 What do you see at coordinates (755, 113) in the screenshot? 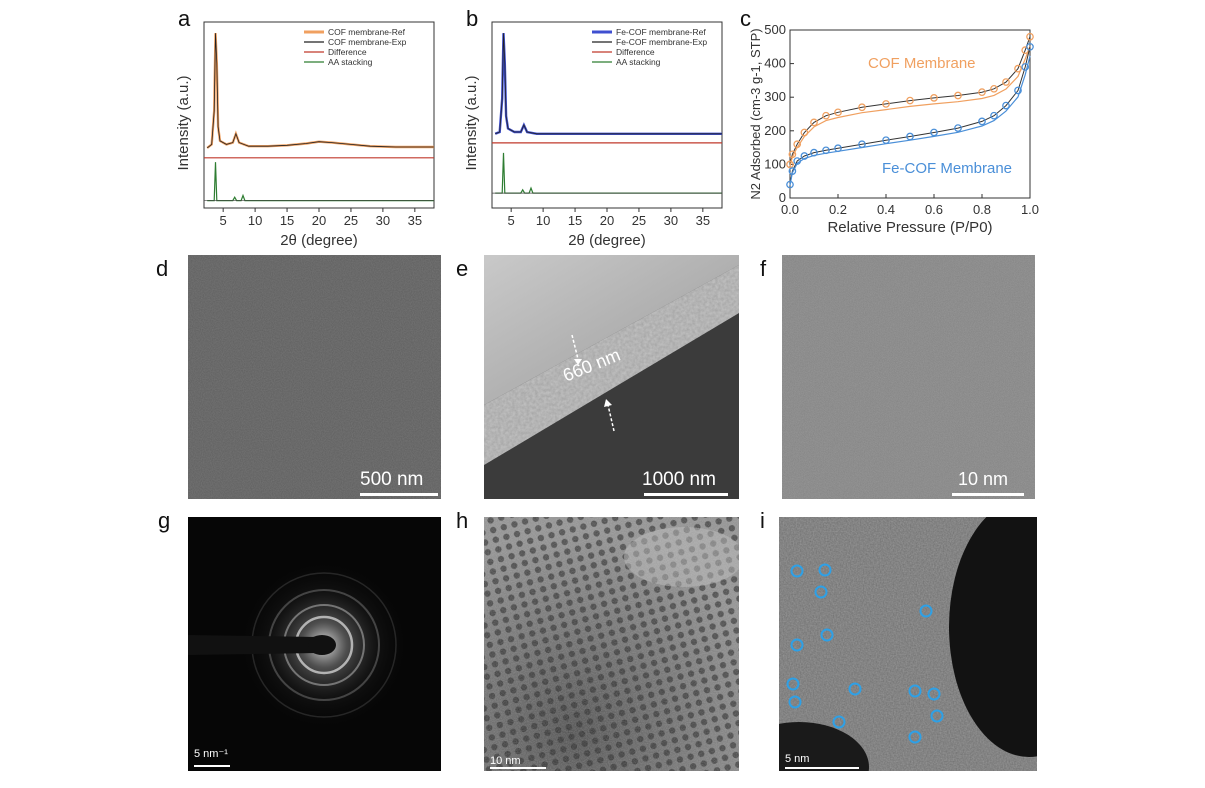
I see `y-axis-label: N2 Adsorbed (cm-3 g-1, STP)` at bounding box center [755, 113].